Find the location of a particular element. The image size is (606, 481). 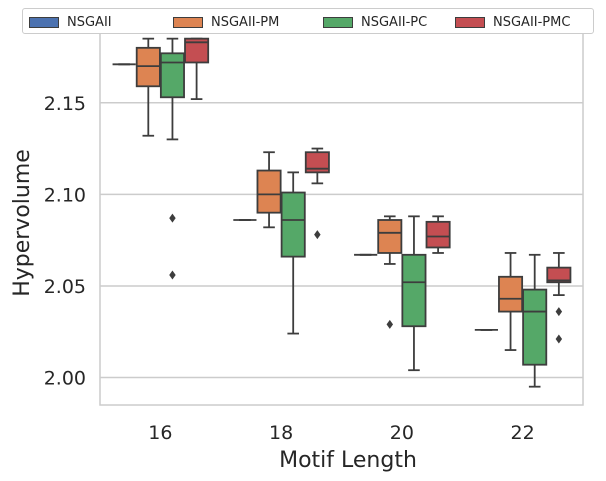

x-tick-label: 16 is located at coordinates (160, 433).